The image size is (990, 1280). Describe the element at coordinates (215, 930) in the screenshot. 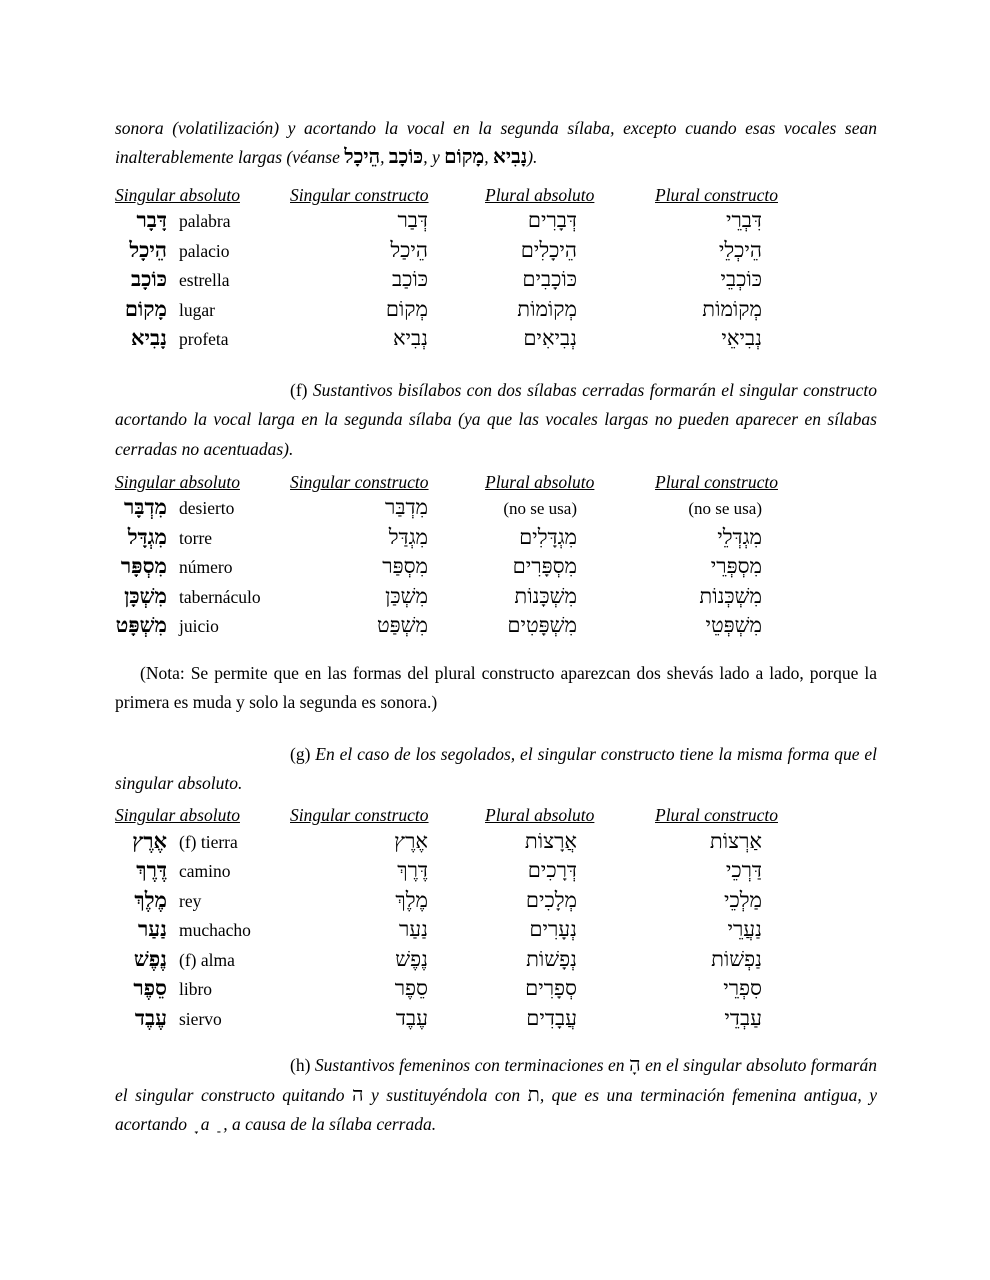

I see `spanish-gloss: muchacho` at that location.